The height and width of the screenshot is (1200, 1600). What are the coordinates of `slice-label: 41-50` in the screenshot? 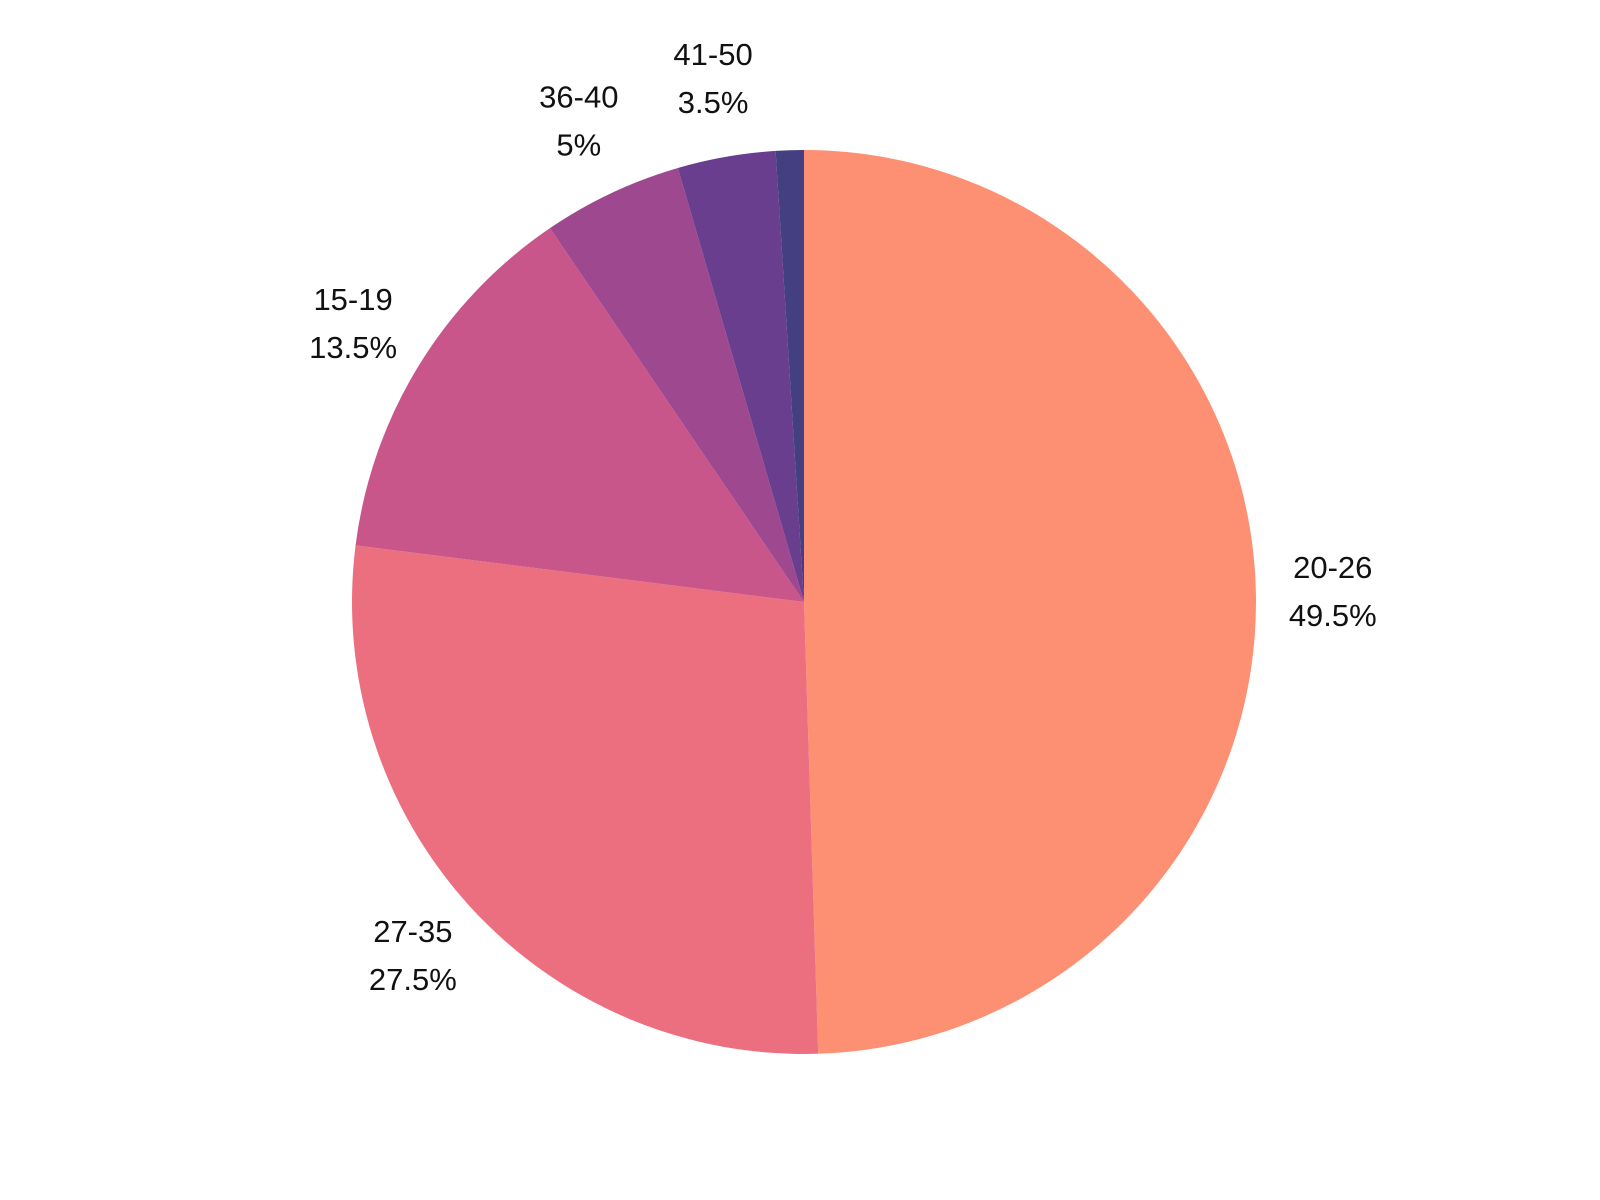 It's located at (712, 54).